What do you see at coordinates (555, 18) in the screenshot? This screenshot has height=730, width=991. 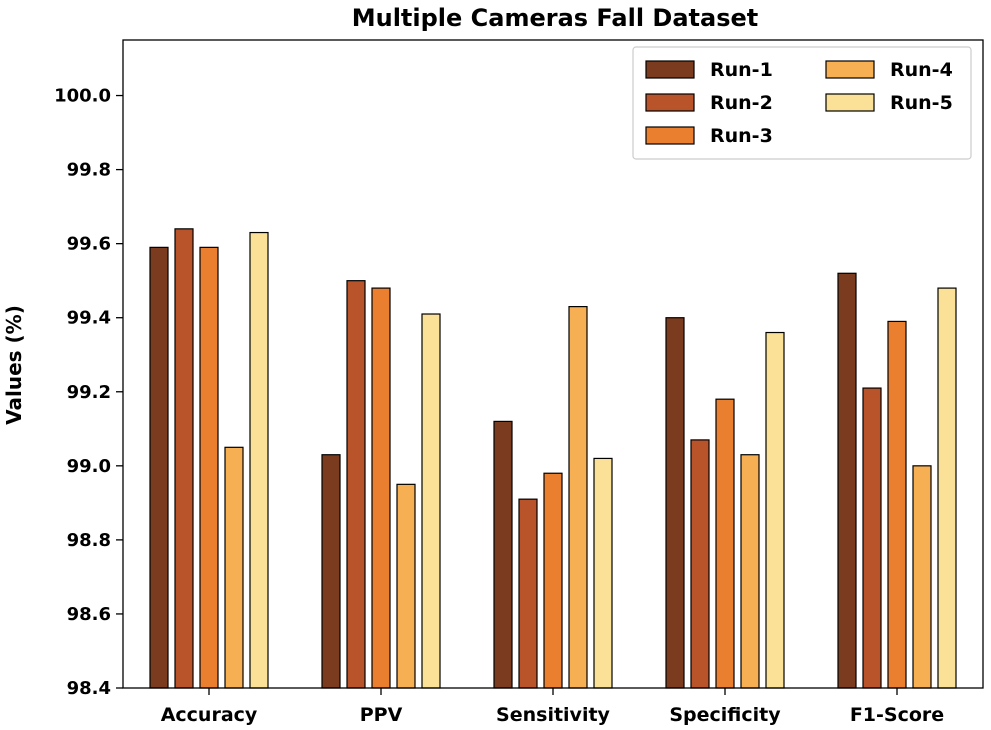 I see `chart-title: Multiple Cameras Fall Dataset` at bounding box center [555, 18].